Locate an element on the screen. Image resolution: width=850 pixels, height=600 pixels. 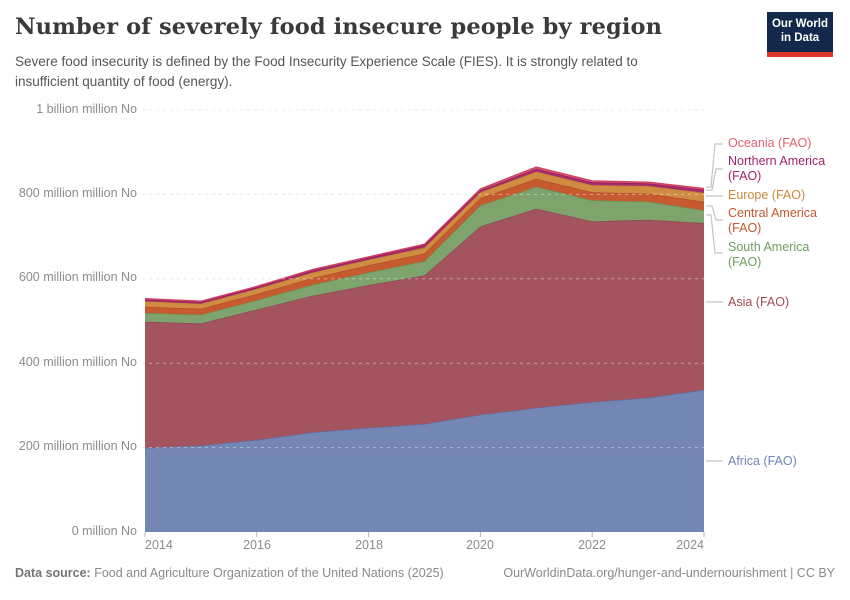
legend-item-south-america: South America (FAO) is located at coordinates (769, 254).